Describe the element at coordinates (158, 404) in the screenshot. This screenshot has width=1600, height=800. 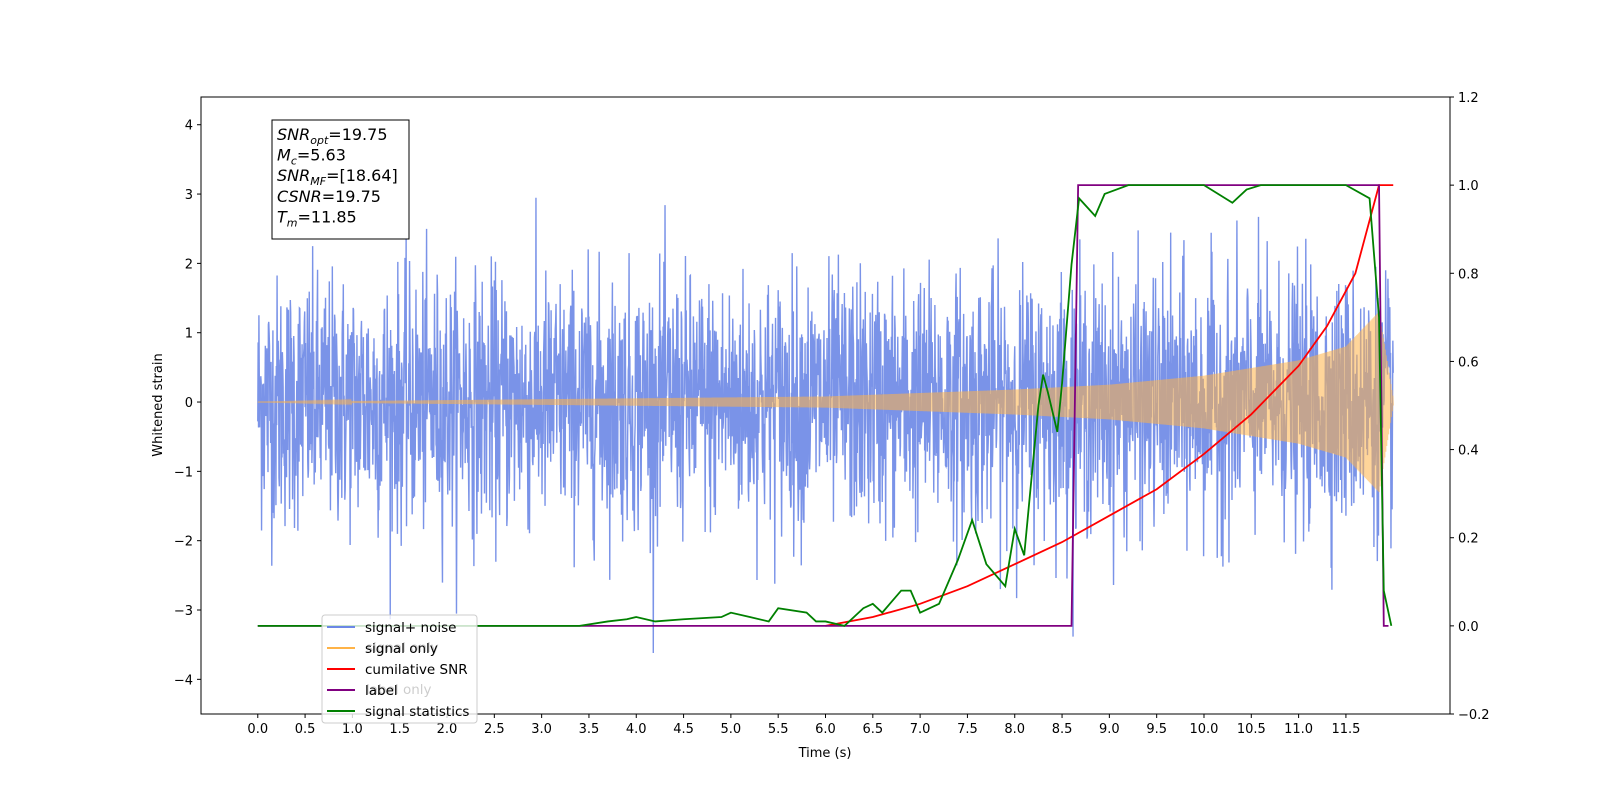
I see `y-axis-label: Whitened strain` at that location.